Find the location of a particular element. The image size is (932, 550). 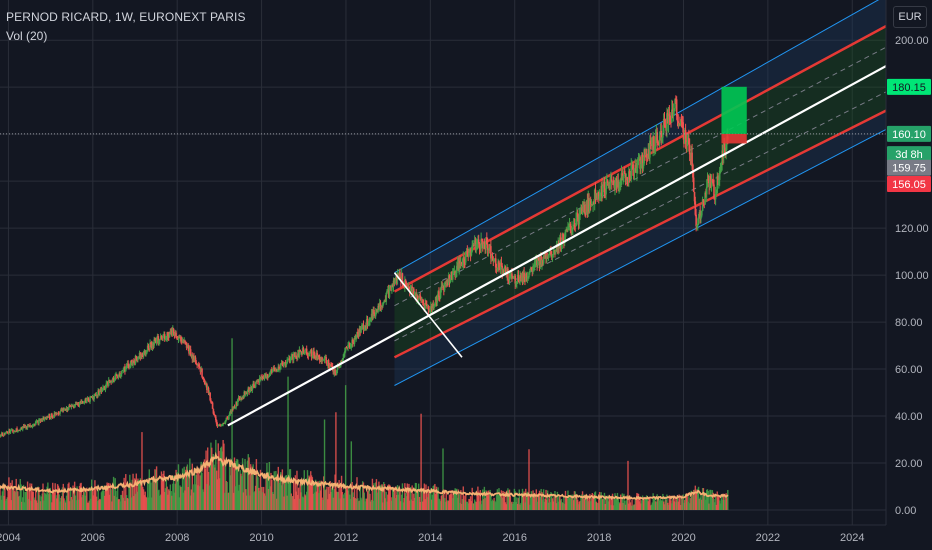

price-tag-bg is located at coordinates (909, 154).